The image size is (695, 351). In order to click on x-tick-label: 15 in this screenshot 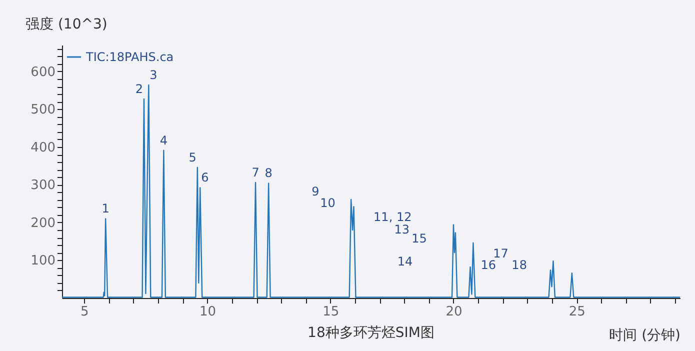, I will do `click(331, 312)`.